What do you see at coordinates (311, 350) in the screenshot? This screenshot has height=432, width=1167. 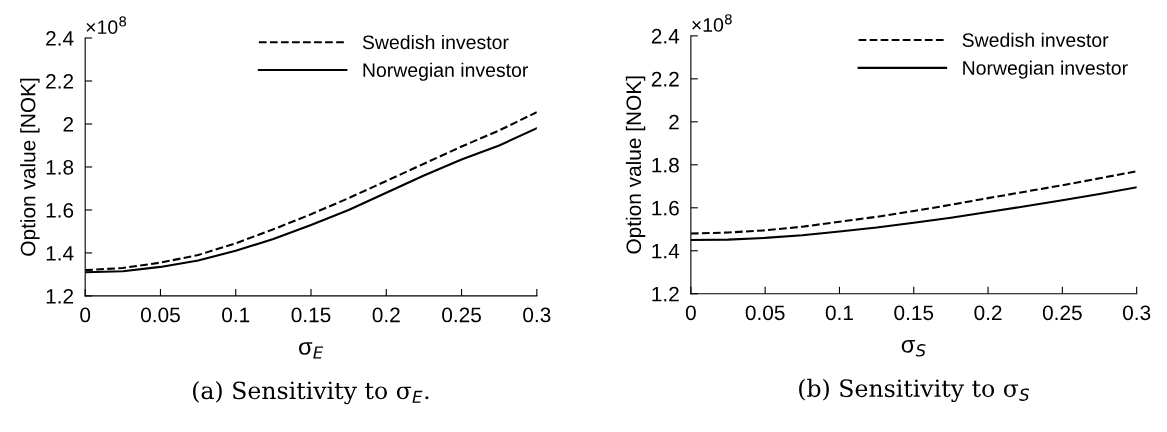 I see `x-axis-title: σ$_{E}$` at bounding box center [311, 350].